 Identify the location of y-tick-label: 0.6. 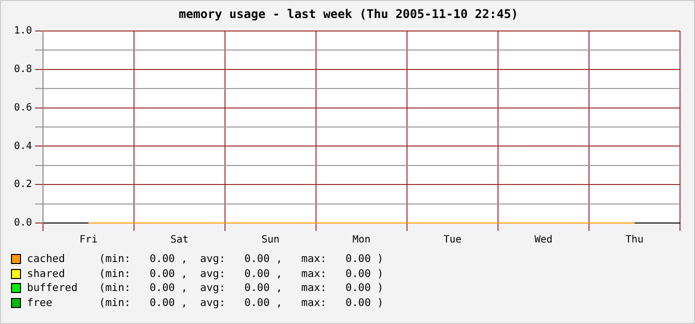
(23, 108).